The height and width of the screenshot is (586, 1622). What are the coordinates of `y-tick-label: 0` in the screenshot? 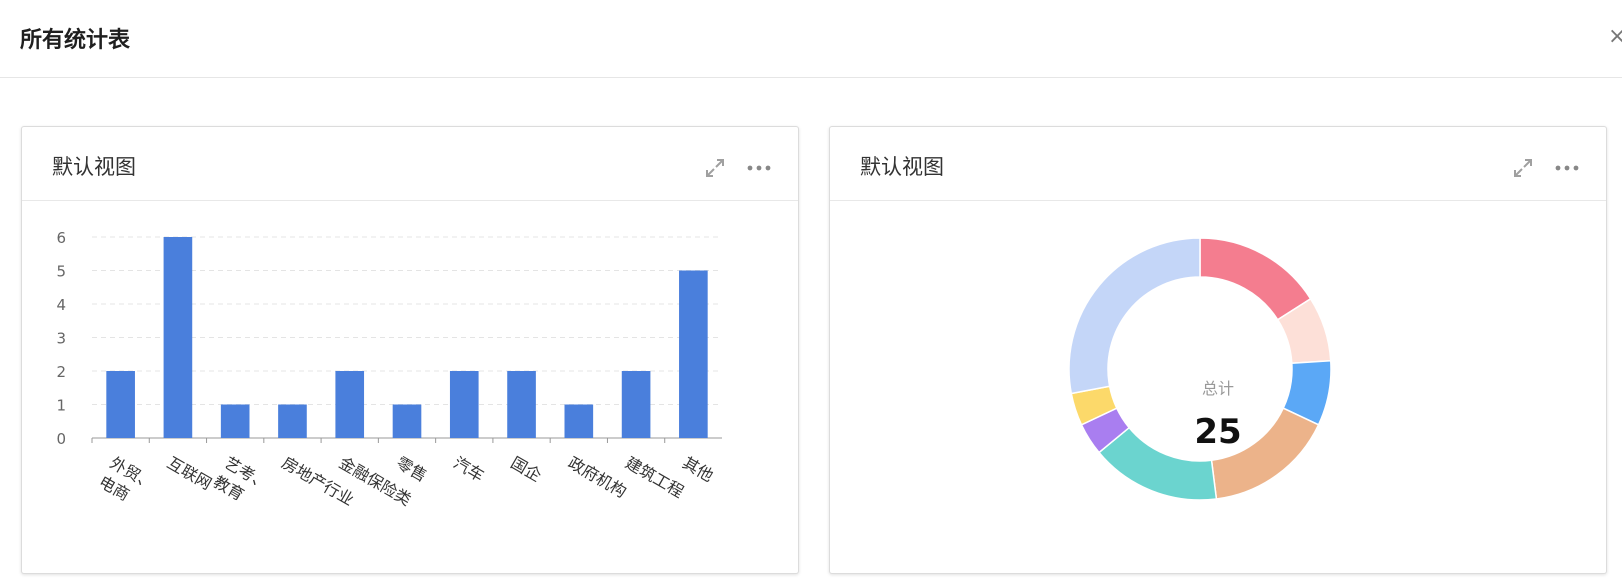 It's located at (61, 439).